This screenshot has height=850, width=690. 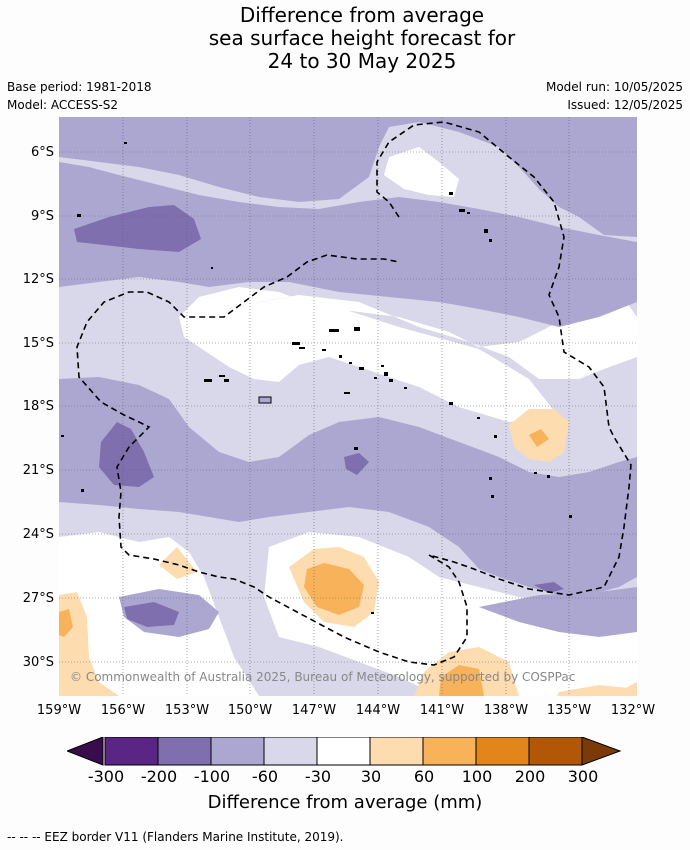 What do you see at coordinates (530, 776) in the screenshot?
I see `colorbar-tick: 200` at bounding box center [530, 776].